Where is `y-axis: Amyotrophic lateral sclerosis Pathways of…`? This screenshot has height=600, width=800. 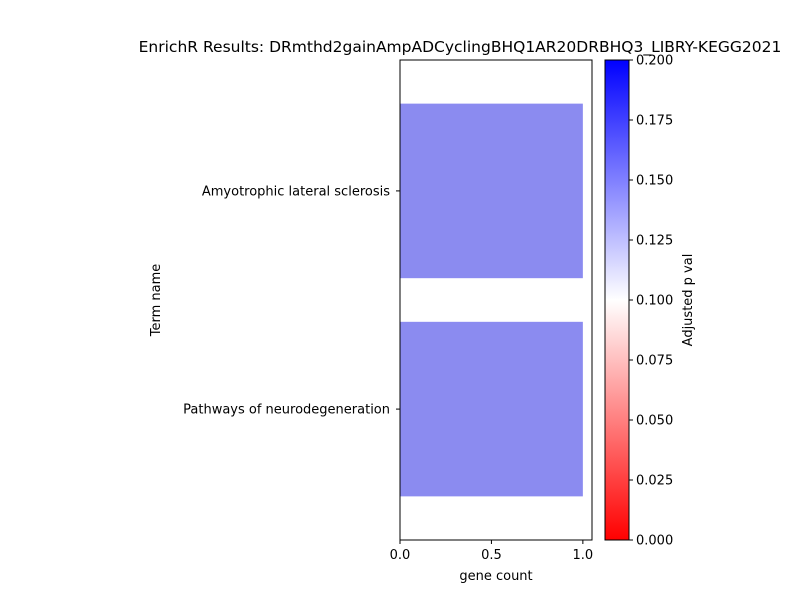
y-axis: Amyotrophic lateral sclerosis Pathways of… is located at coordinates (291, 301).